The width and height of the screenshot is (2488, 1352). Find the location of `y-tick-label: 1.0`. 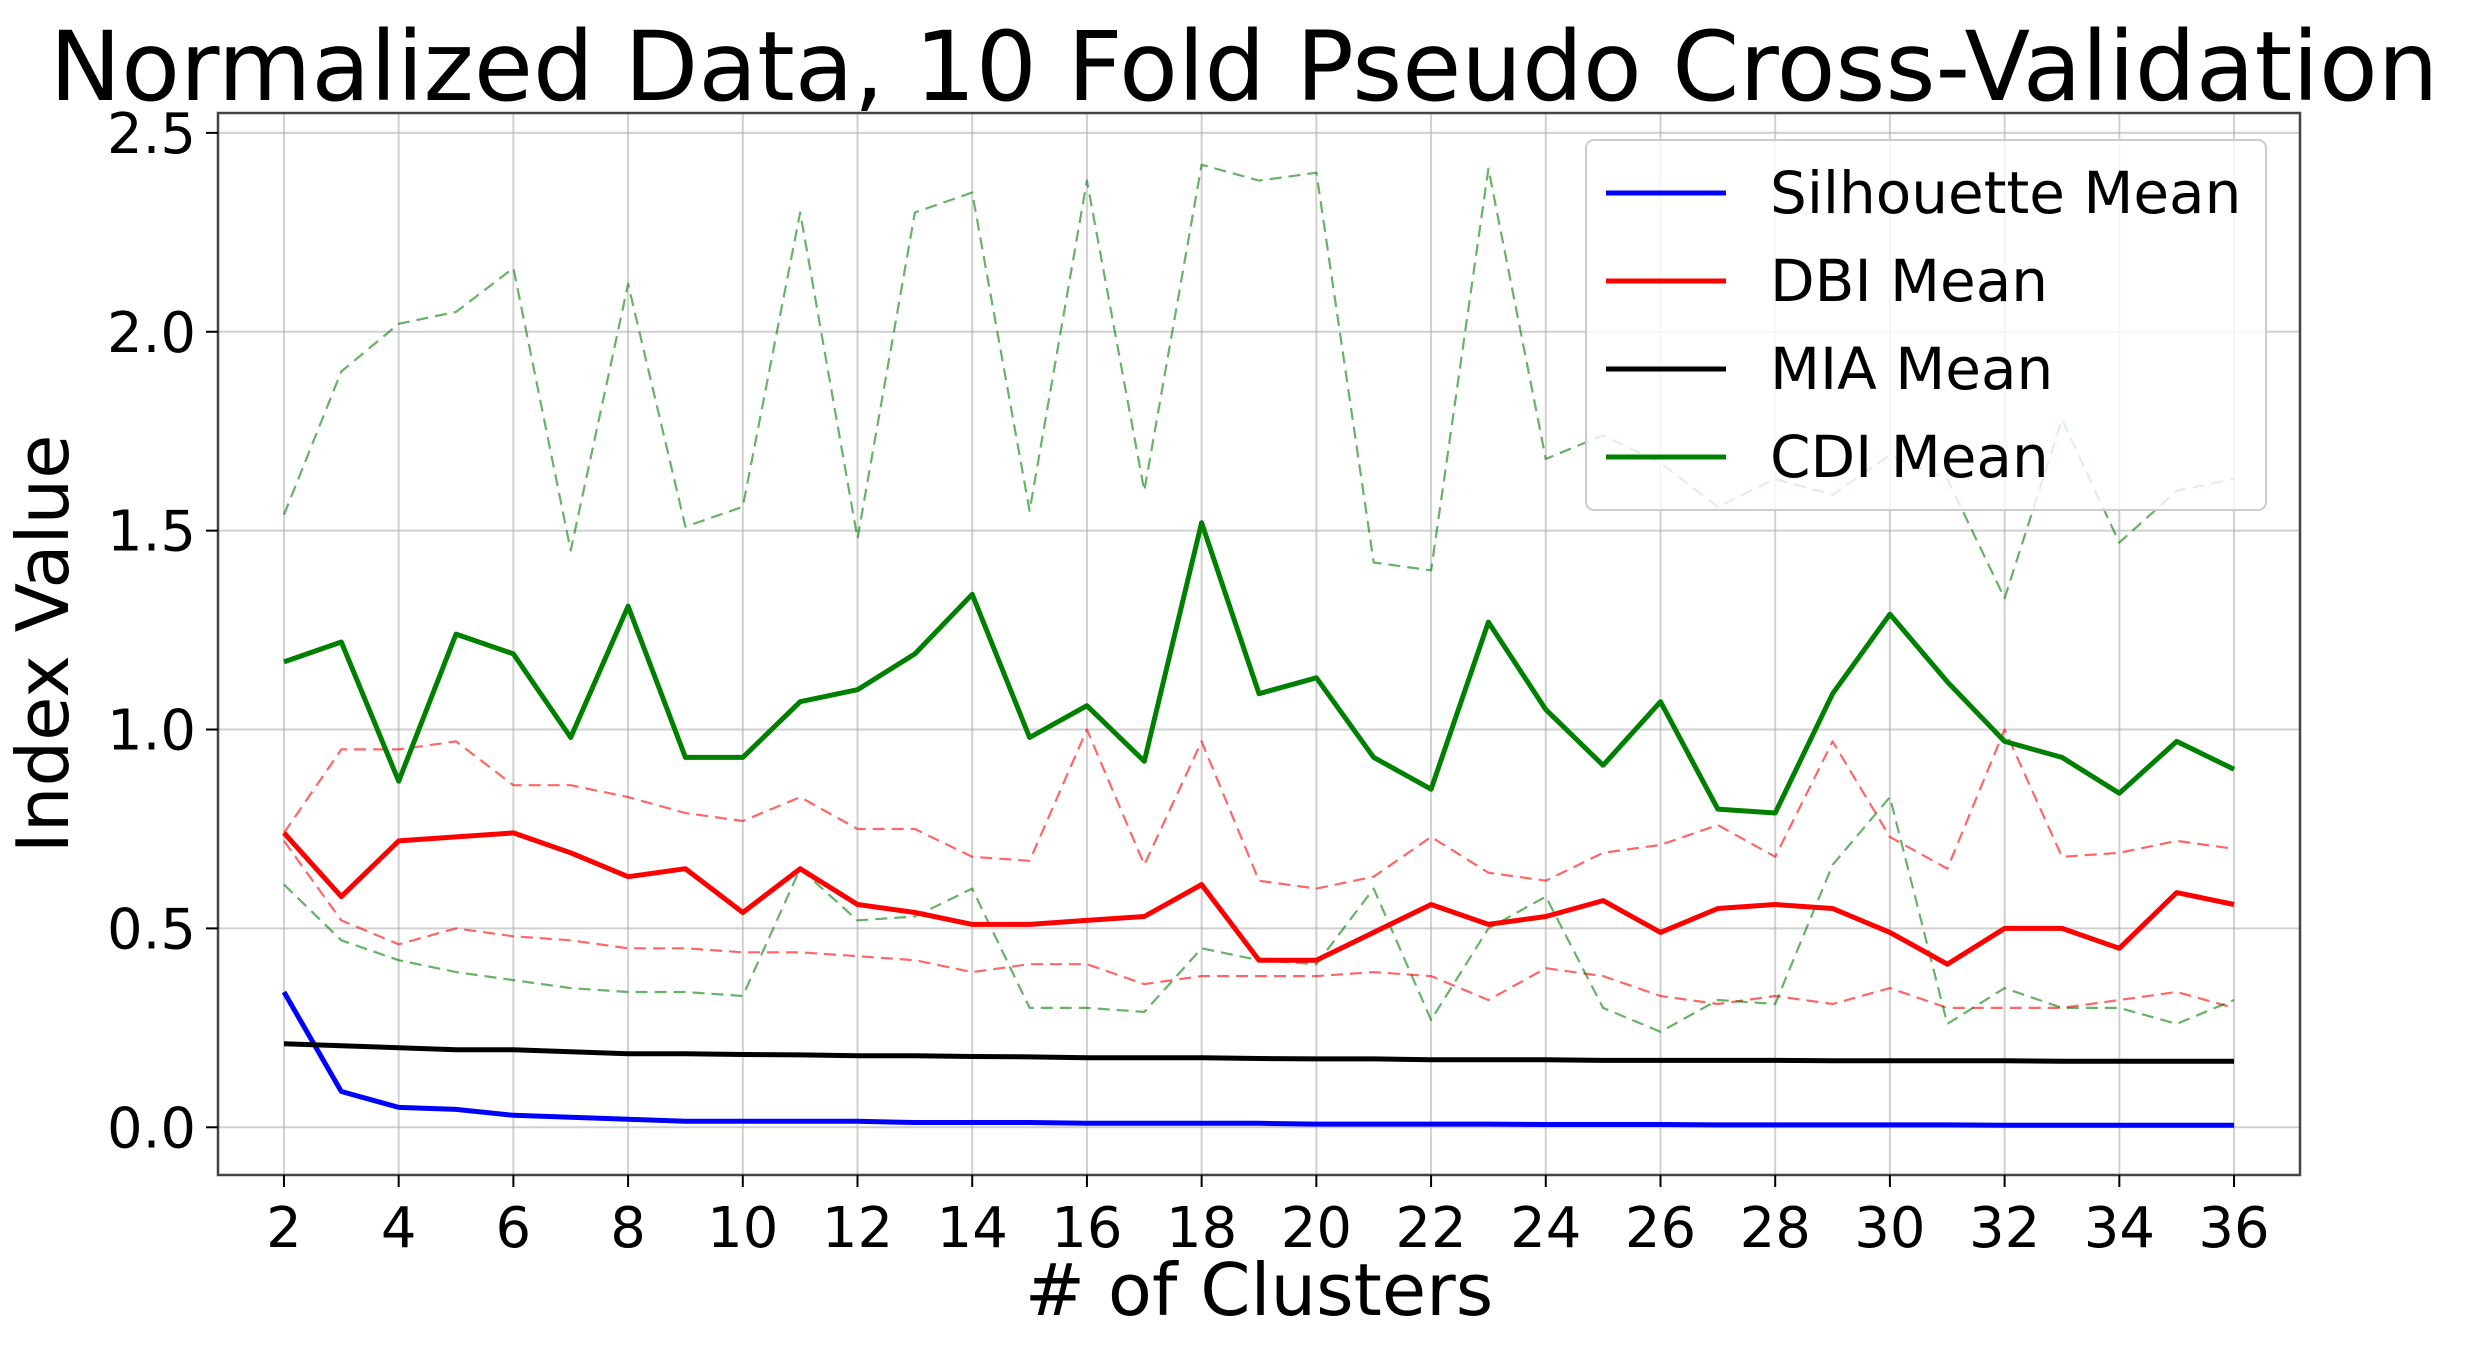

y-tick-label: 1.0 is located at coordinates (151, 731).